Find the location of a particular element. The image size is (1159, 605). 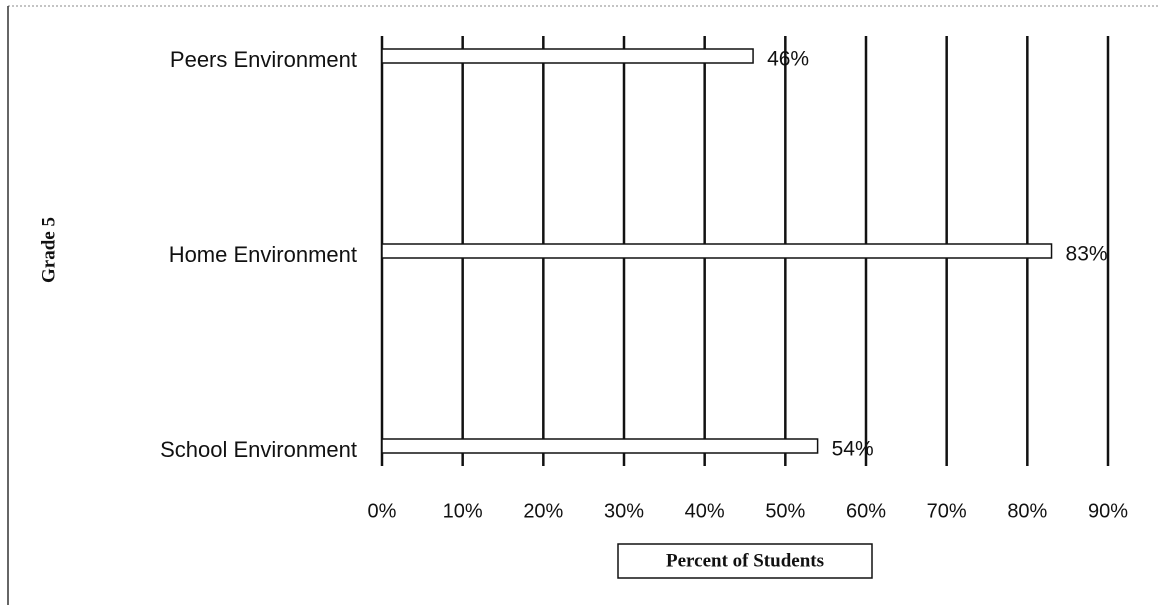

y-axis-title: Grade 5 is located at coordinates (48, 250).